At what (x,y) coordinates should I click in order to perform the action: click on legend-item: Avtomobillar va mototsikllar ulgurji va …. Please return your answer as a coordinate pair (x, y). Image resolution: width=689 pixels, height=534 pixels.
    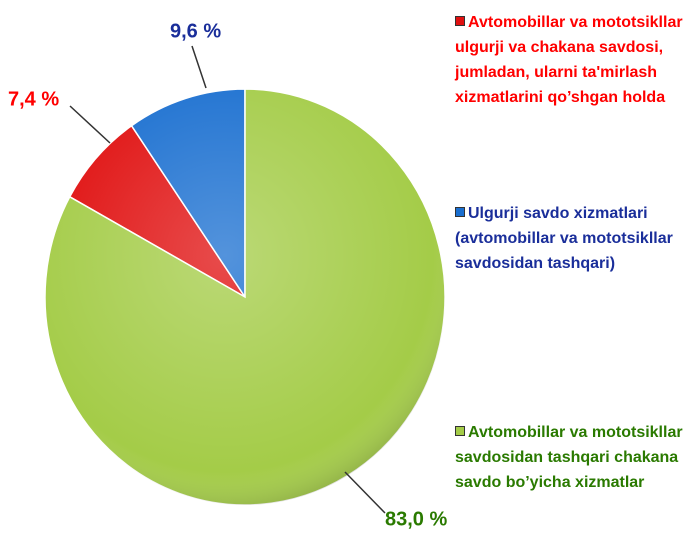
    Looking at the image, I should click on (570, 60).